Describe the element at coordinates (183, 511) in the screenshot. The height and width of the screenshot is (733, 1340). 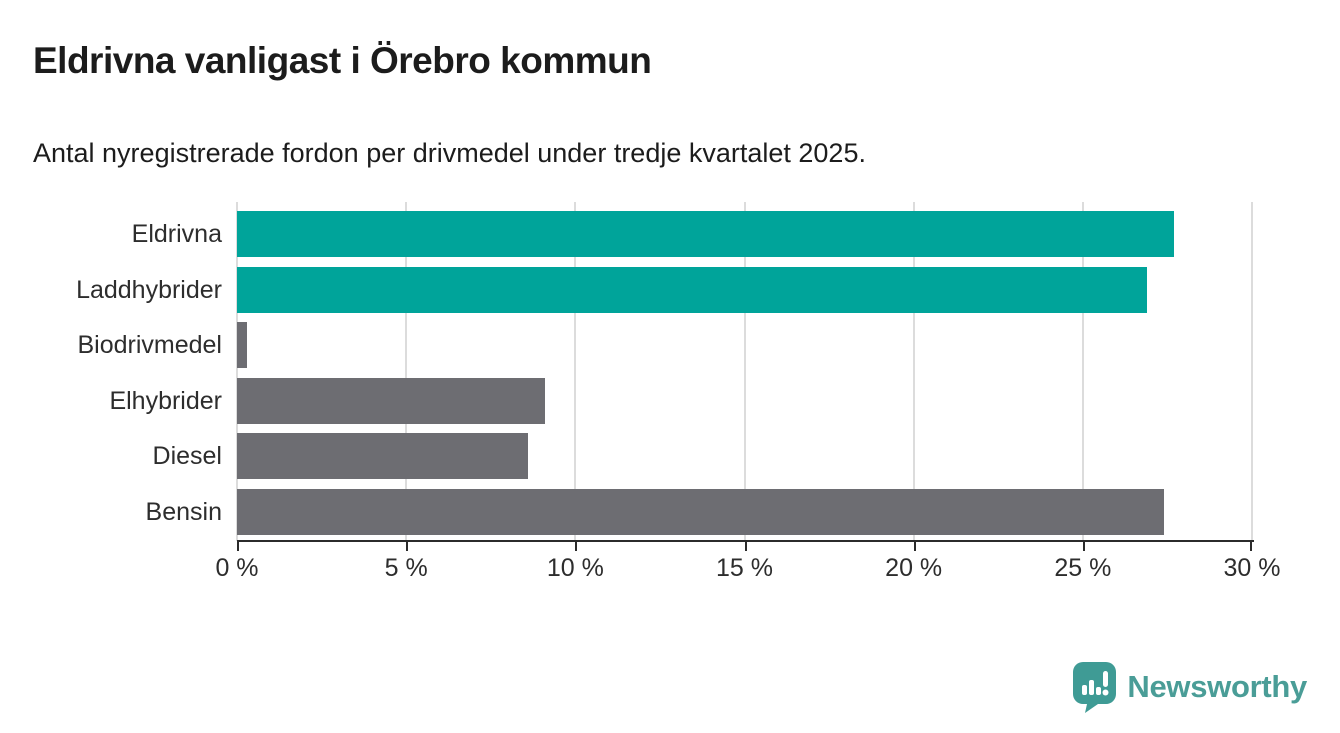
I see `category-label: Bensin` at that location.